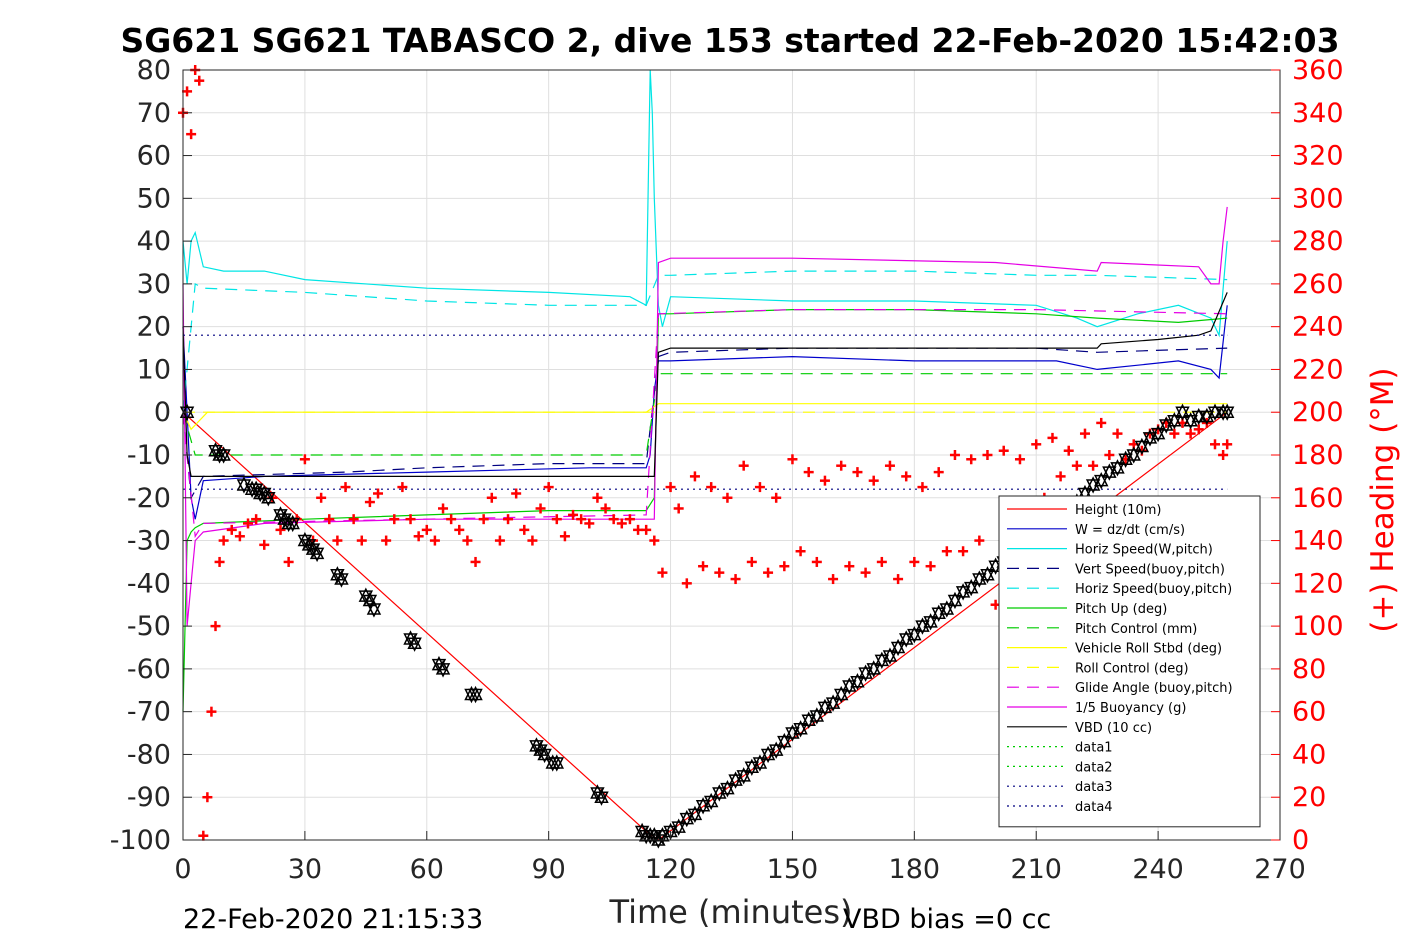 The height and width of the screenshot is (945, 1417). I want to click on bottom-tick-label: 210, so click(1036, 869).